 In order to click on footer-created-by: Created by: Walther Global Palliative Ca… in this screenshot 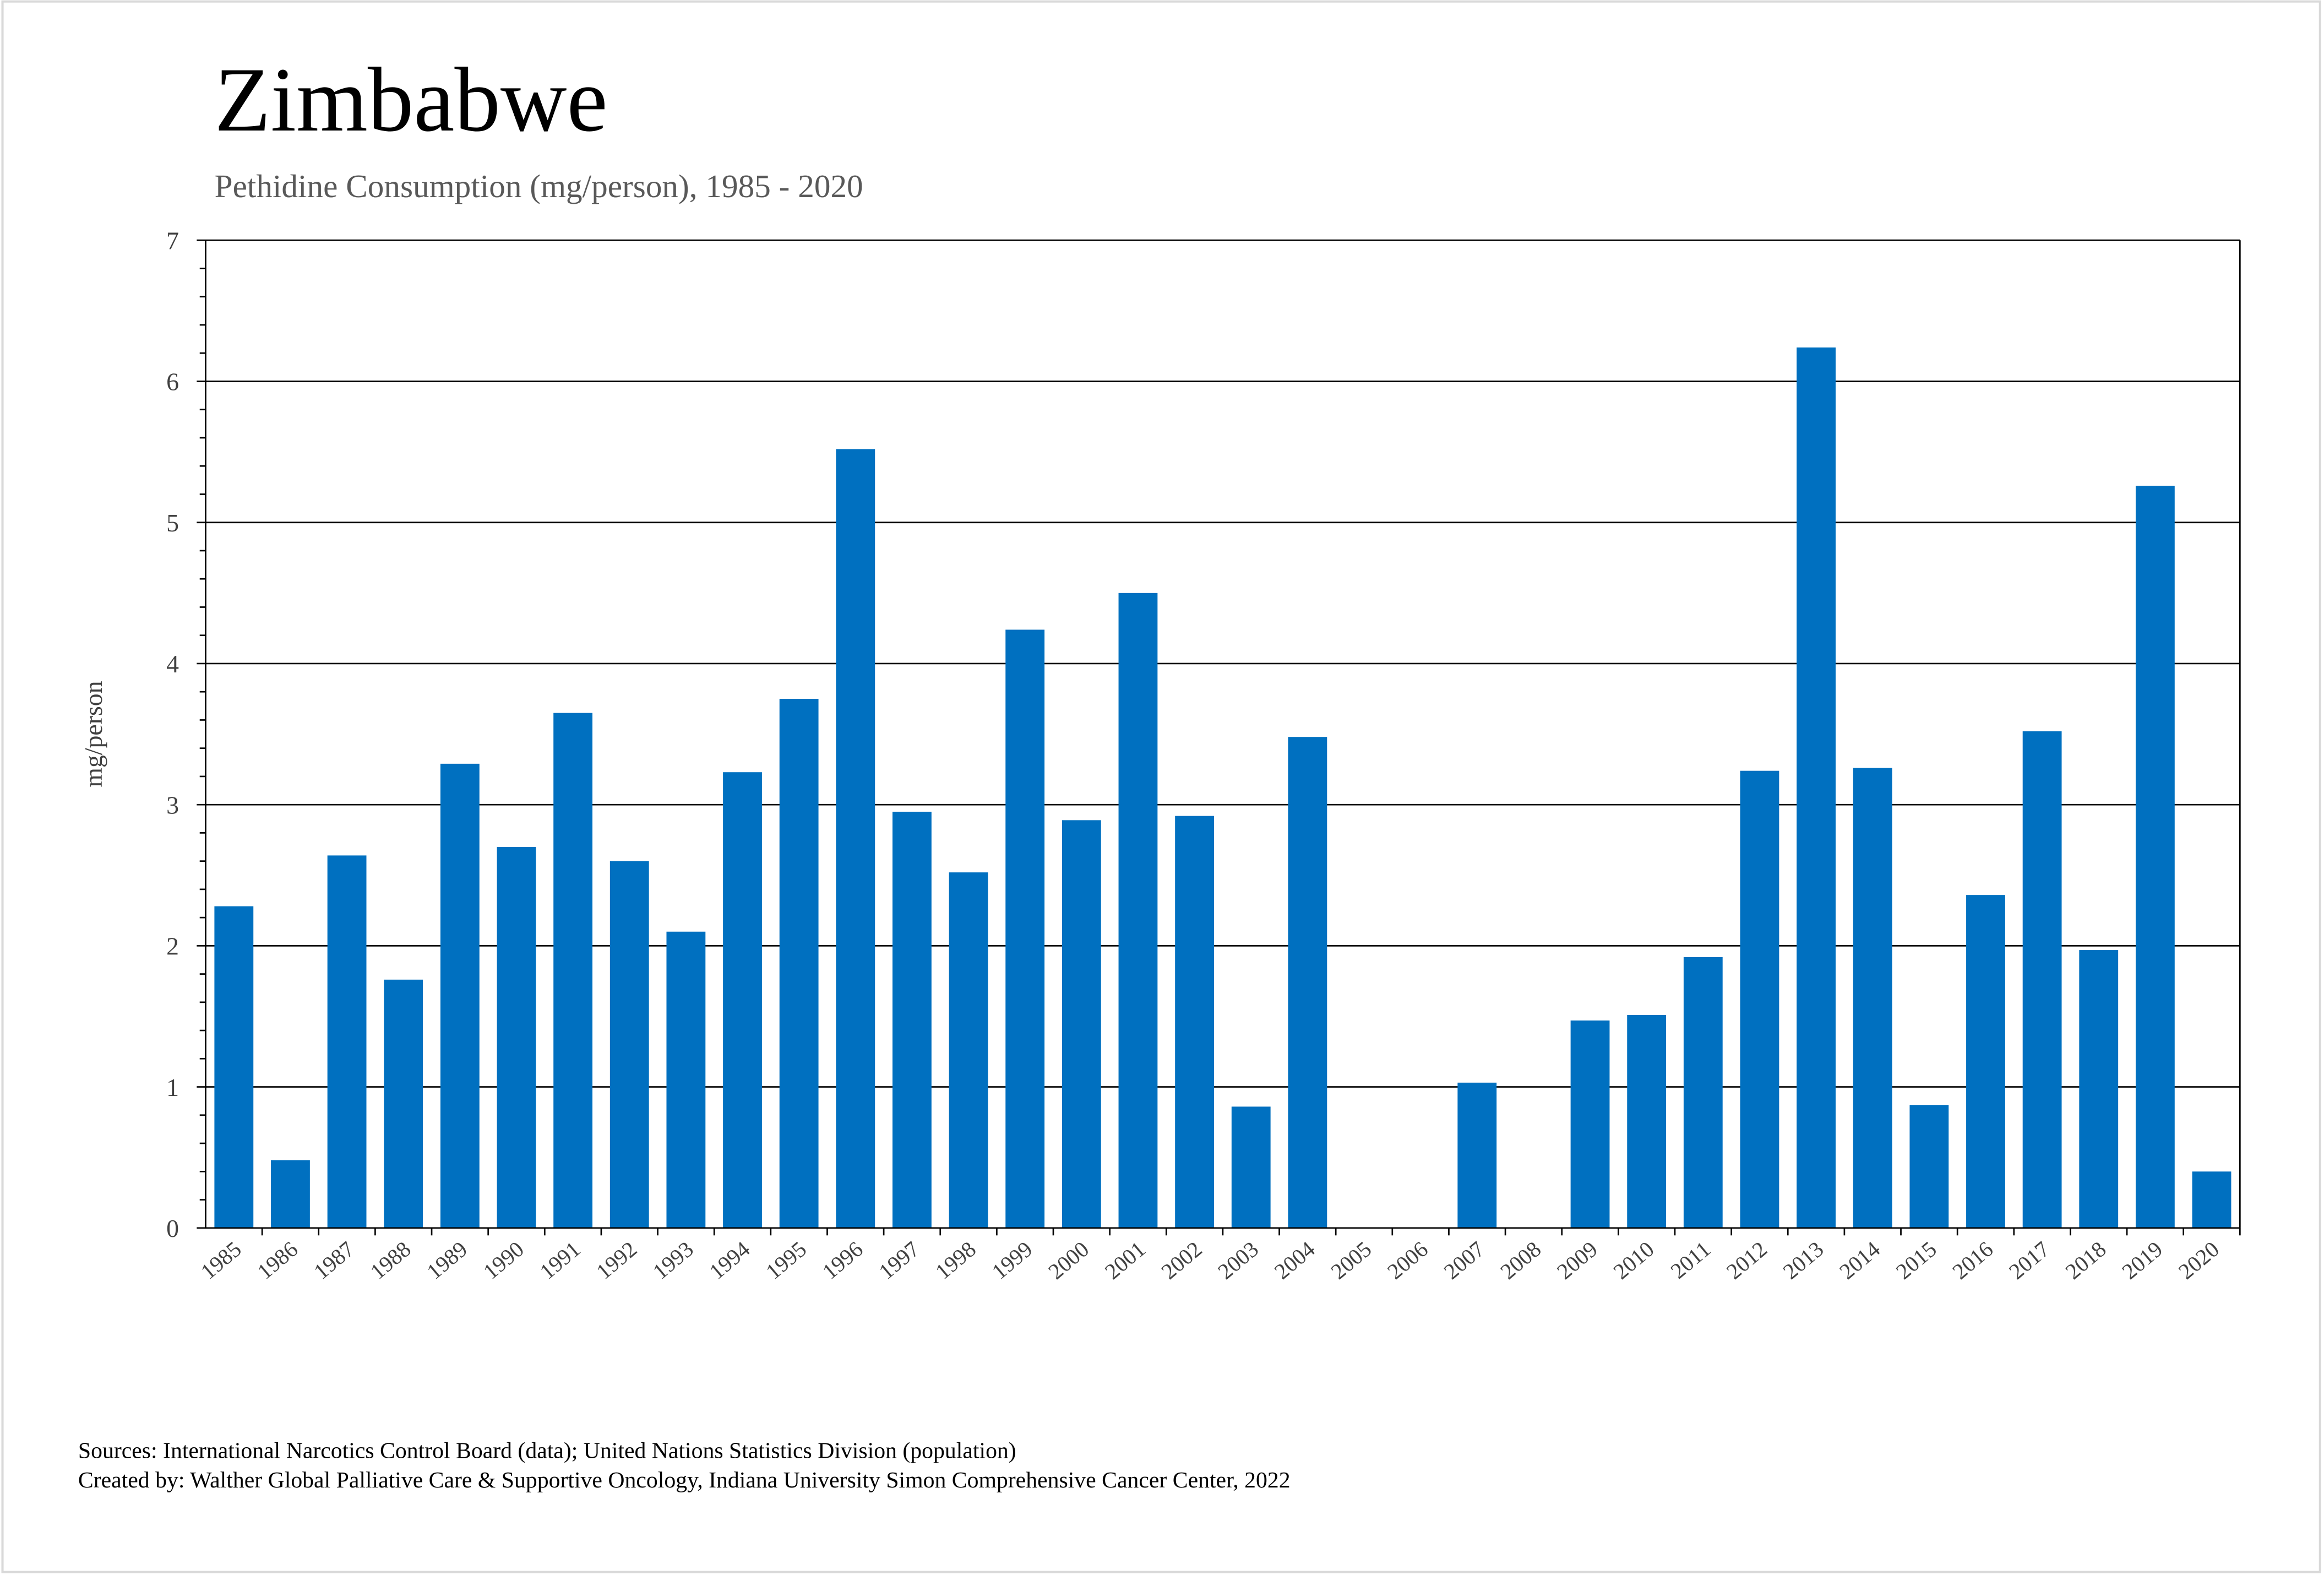, I will do `click(685, 1481)`.